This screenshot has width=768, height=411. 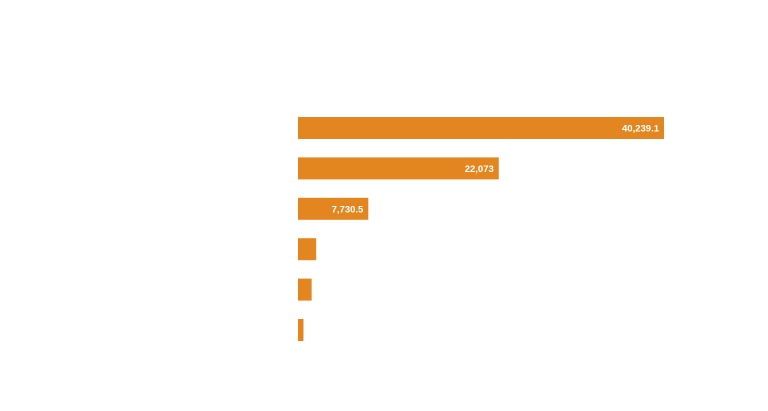 What do you see at coordinates (479, 169) in the screenshot?
I see `bar-value-label-2: 22,073` at bounding box center [479, 169].